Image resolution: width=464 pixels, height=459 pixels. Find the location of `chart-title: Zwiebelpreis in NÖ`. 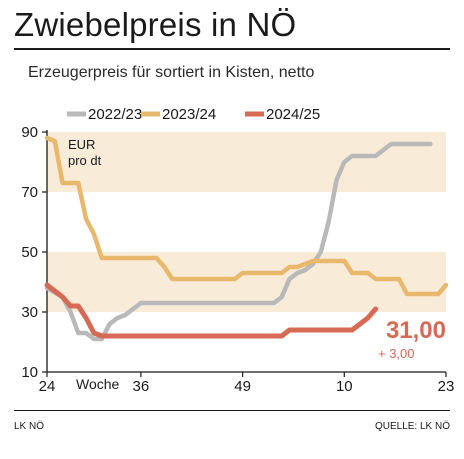

chart-title: Zwiebelpreis in NÖ is located at coordinates (155, 24).